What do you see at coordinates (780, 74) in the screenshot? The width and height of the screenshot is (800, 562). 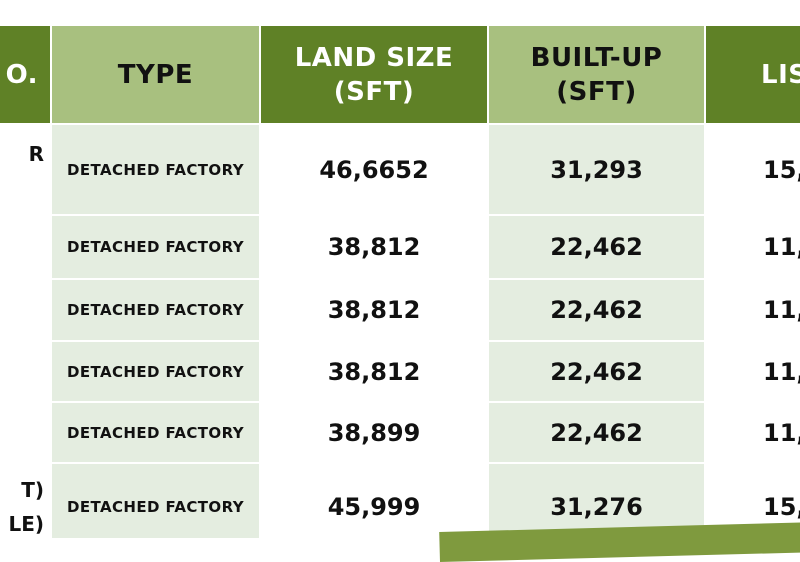 I see `header-list-label: LIST` at bounding box center [780, 74].